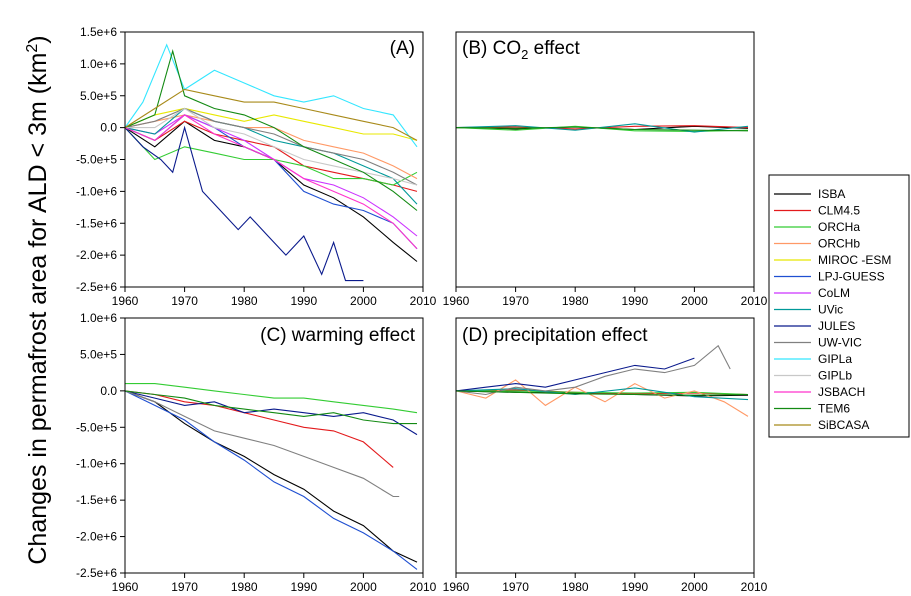 This screenshot has height=596, width=911. Describe the element at coordinates (96, 223) in the screenshot. I see `panel-a-y-tick-label-6: -1.5e+6` at that location.